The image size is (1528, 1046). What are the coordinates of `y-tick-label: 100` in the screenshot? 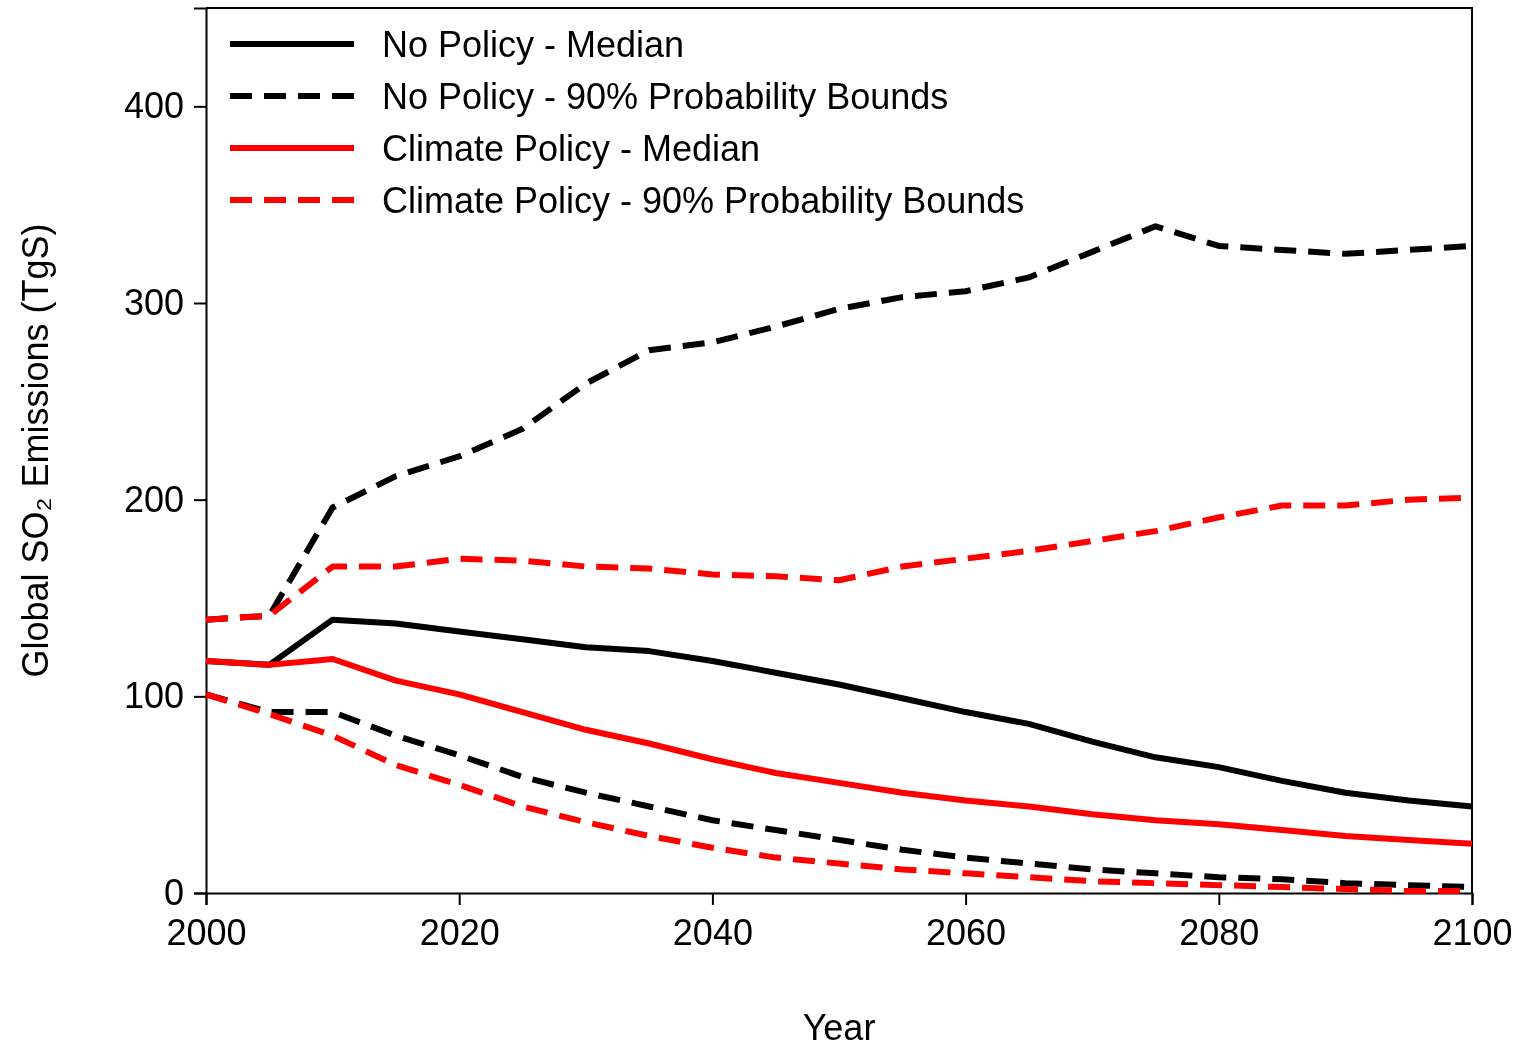 It's located at (153, 696).